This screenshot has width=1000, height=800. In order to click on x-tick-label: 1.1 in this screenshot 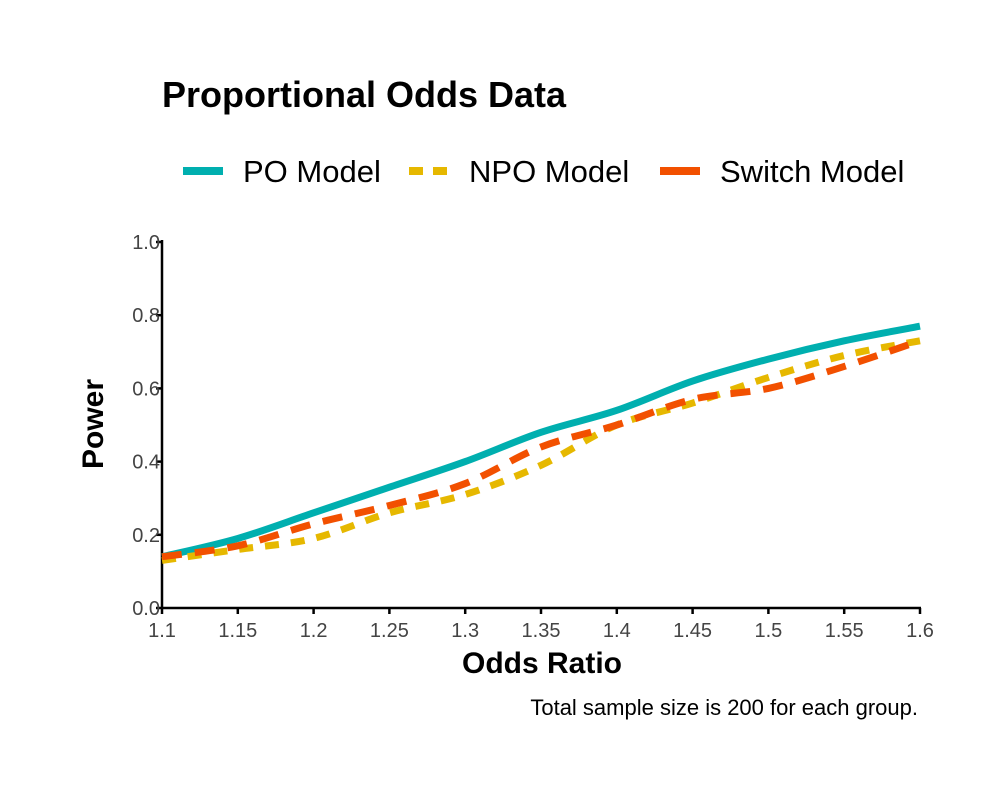, I will do `click(162, 631)`.